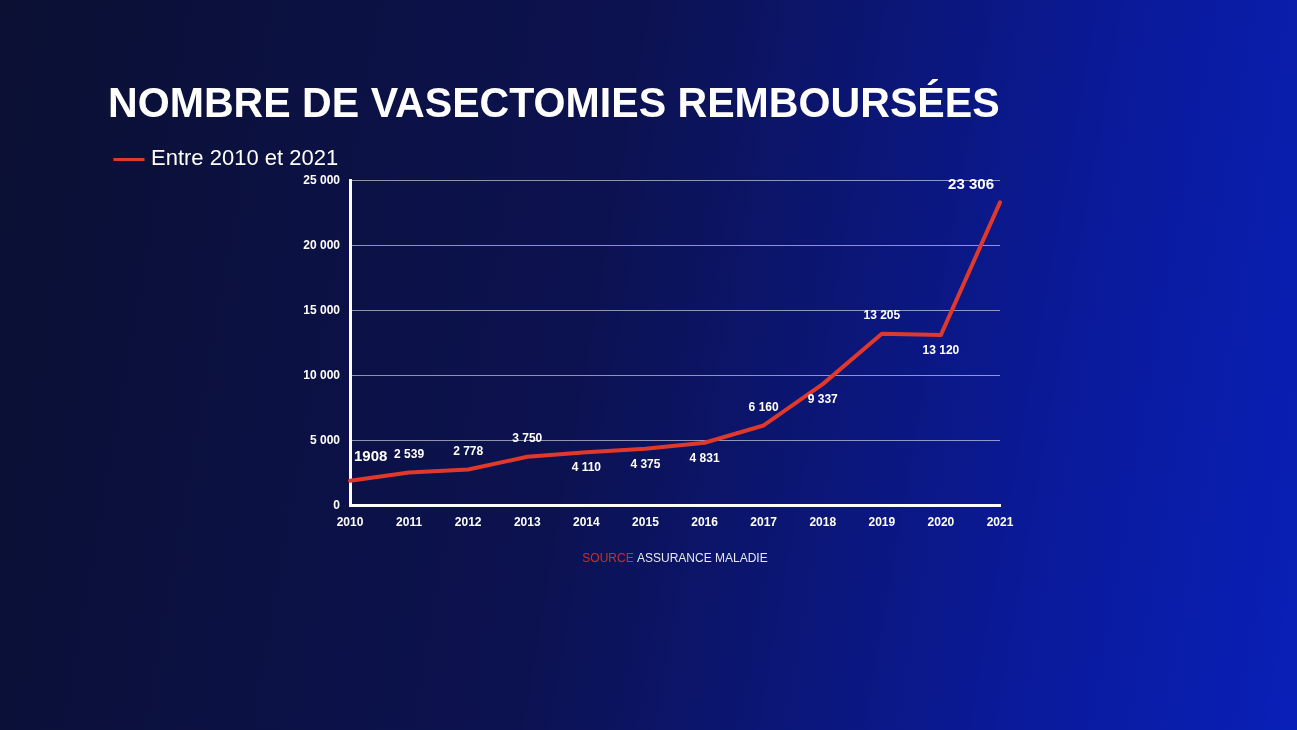 Image resolution: width=1297 pixels, height=730 pixels. Describe the element at coordinates (409, 522) in the screenshot. I see `x-tick-label: 2011` at that location.